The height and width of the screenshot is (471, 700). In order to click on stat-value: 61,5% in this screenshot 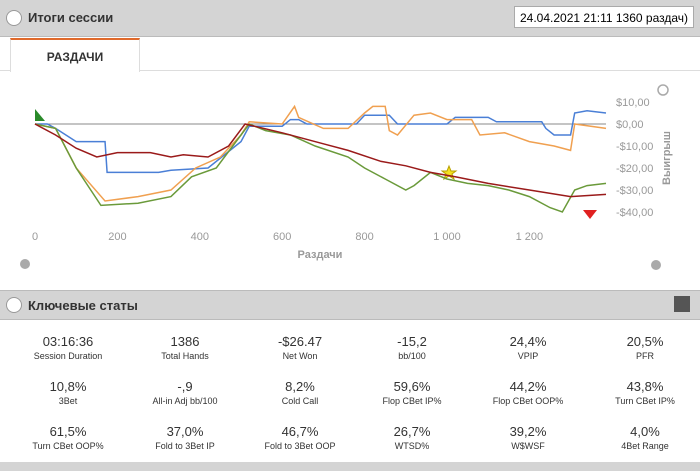, I will do `click(68, 431)`.